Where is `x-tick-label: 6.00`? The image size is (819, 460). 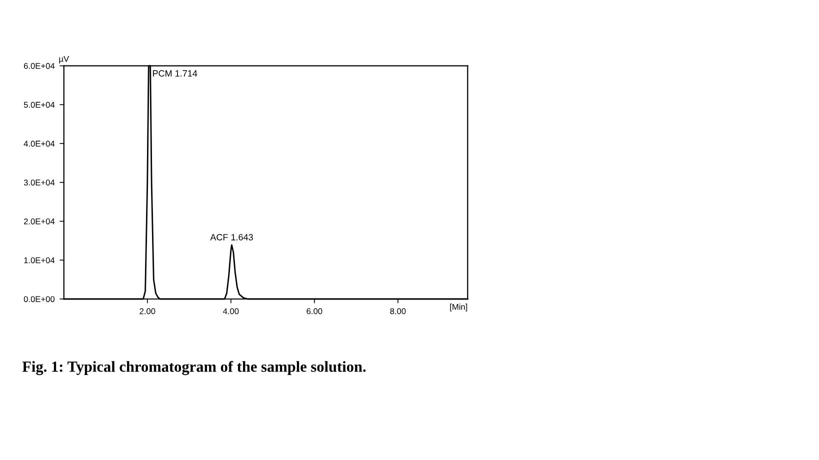 x-tick-label: 6.00 is located at coordinates (314, 311).